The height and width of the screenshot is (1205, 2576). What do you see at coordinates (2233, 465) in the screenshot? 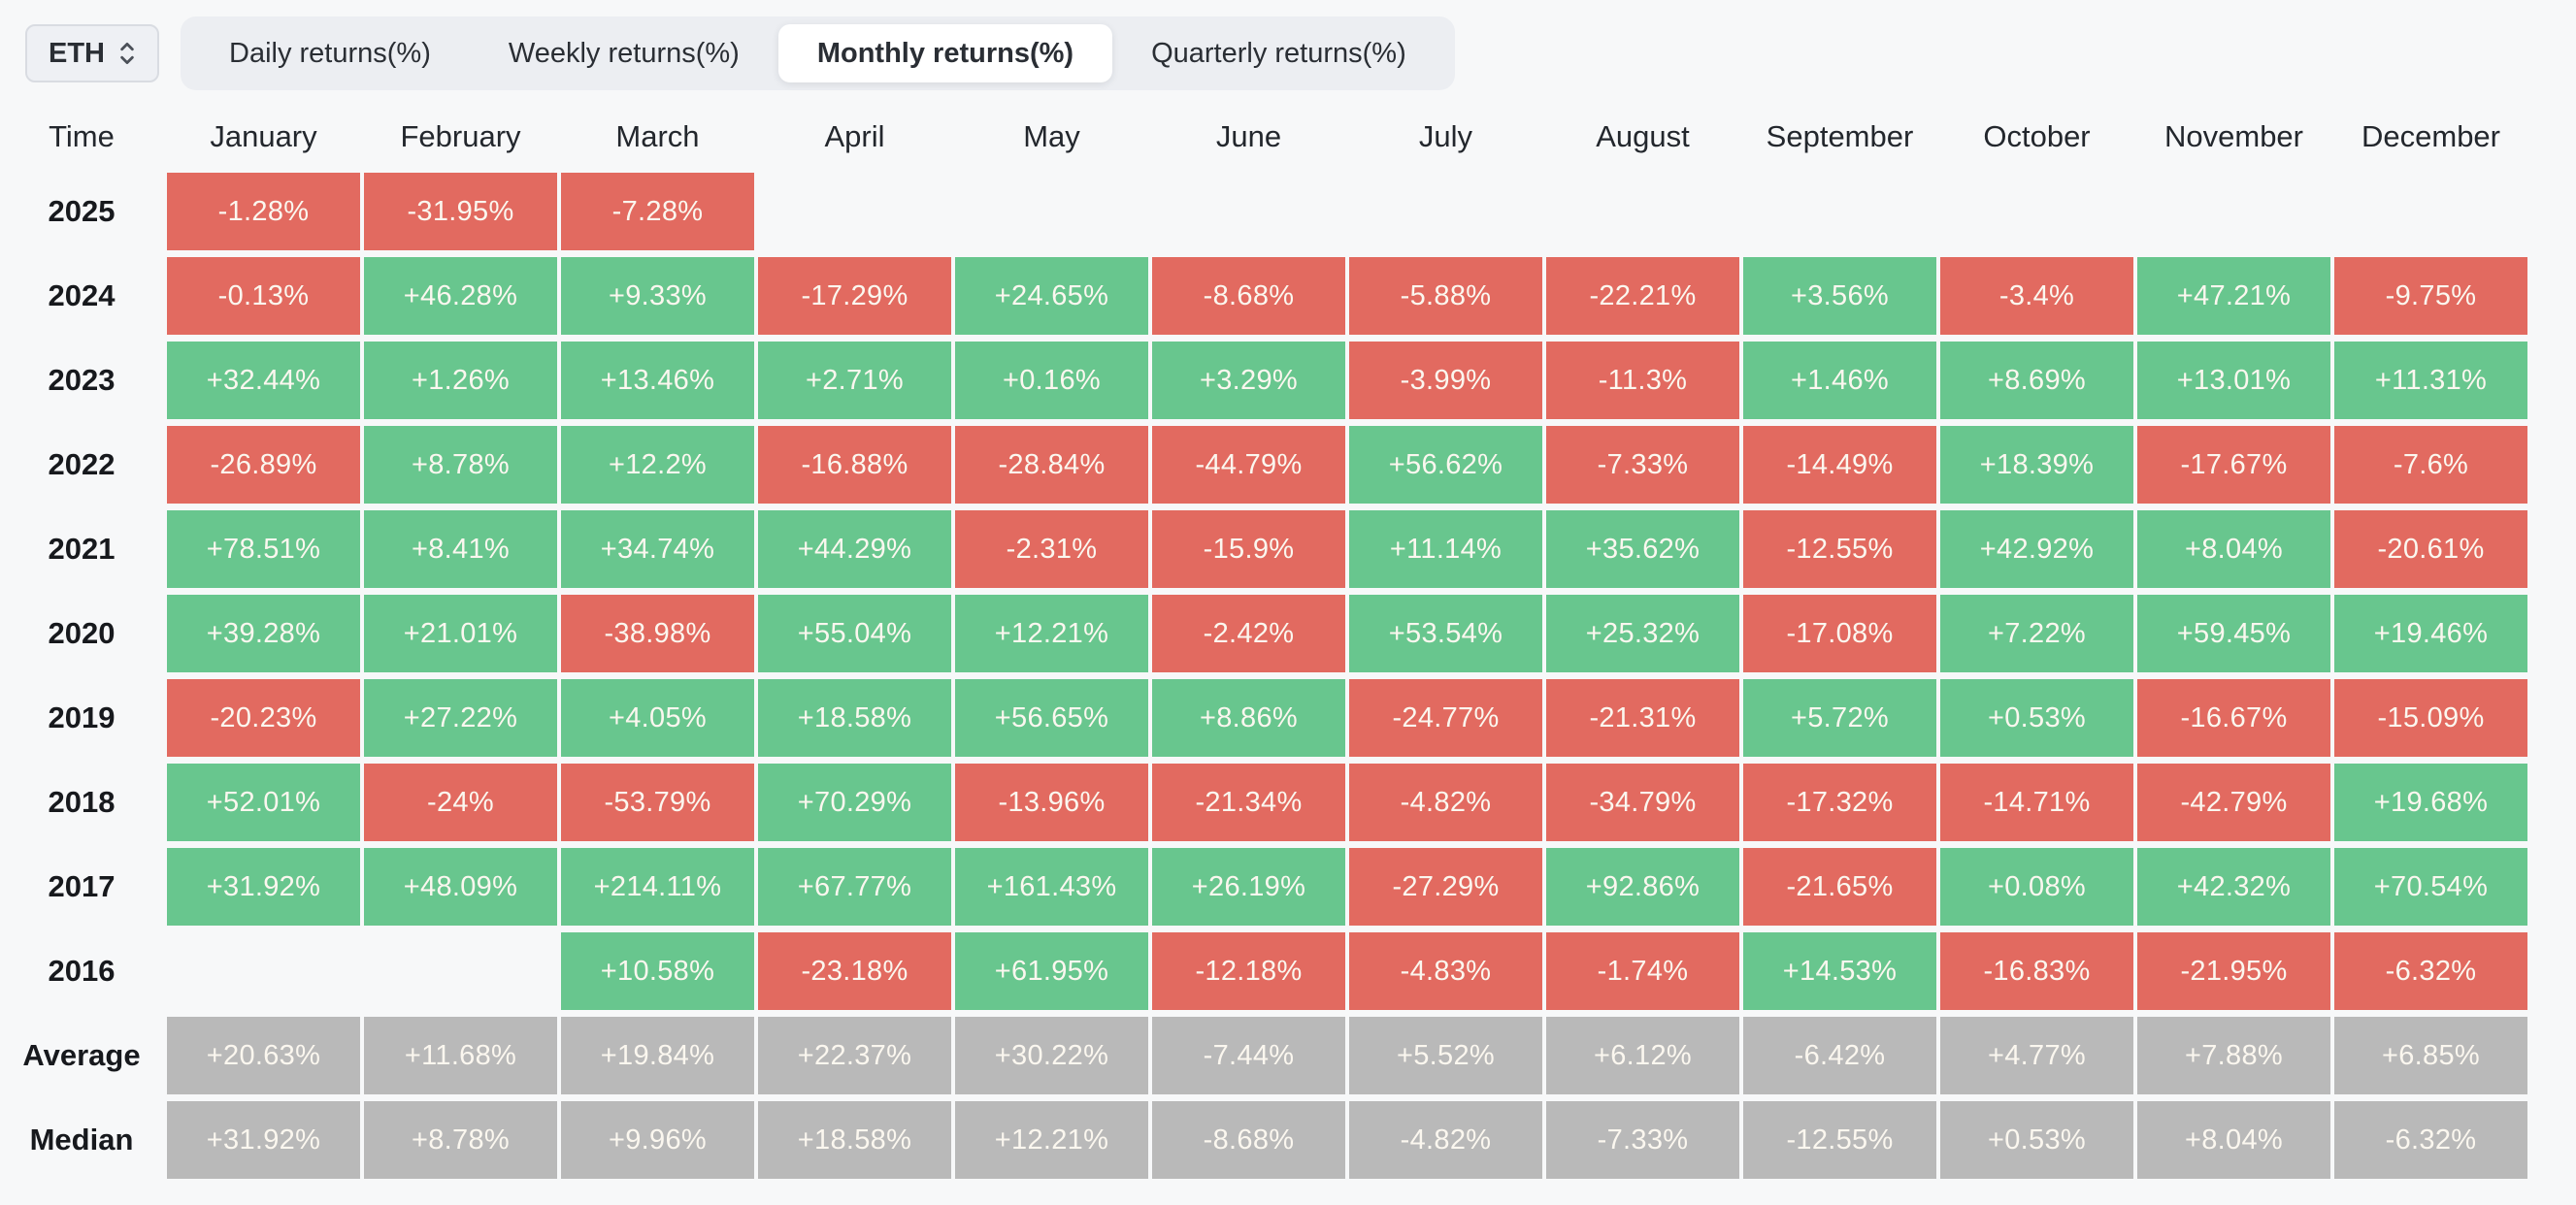
I see `return-cell: -17.67%` at bounding box center [2233, 465].